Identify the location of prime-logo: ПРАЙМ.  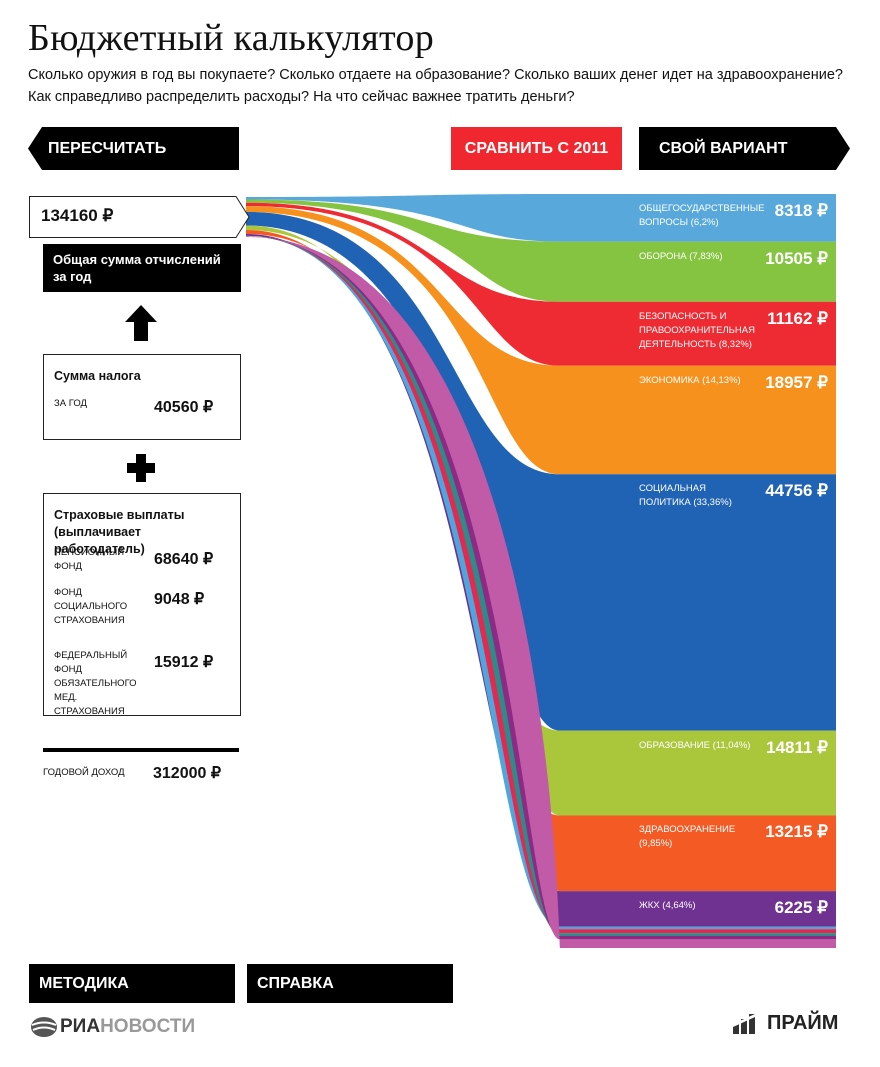
(785, 1023).